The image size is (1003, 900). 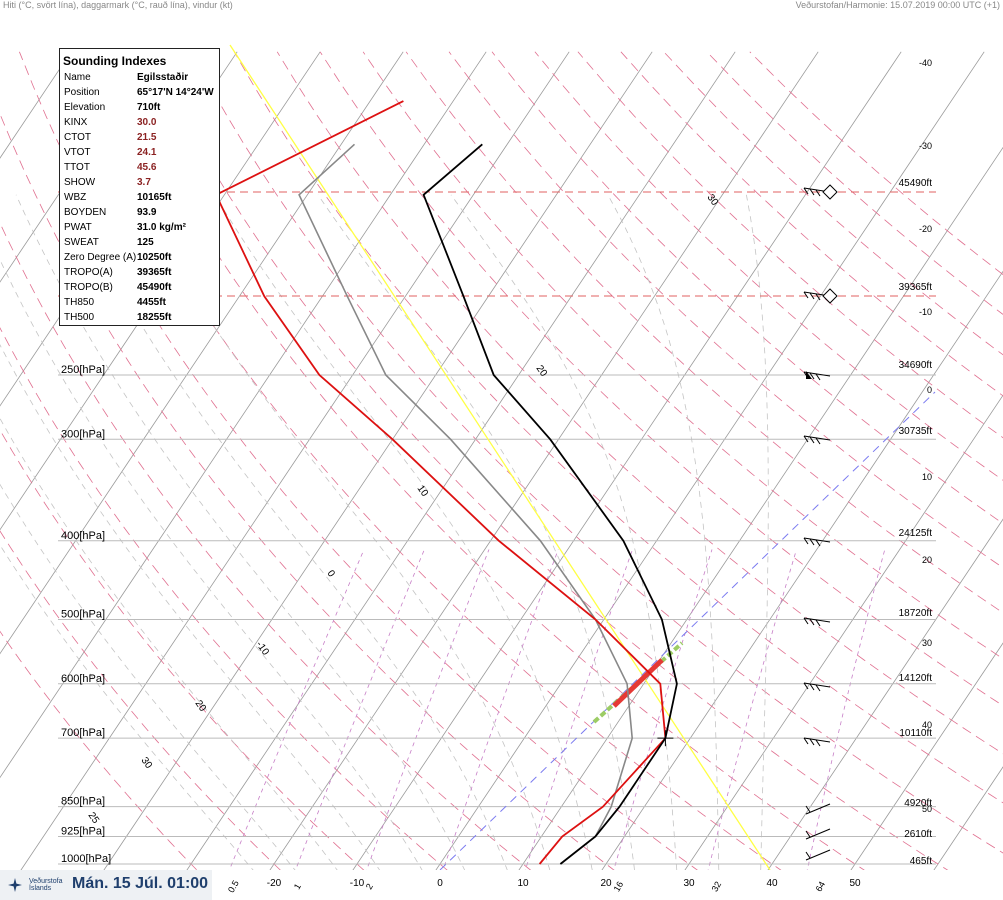 What do you see at coordinates (809, 375) in the screenshot?
I see `barb-pennant` at bounding box center [809, 375].